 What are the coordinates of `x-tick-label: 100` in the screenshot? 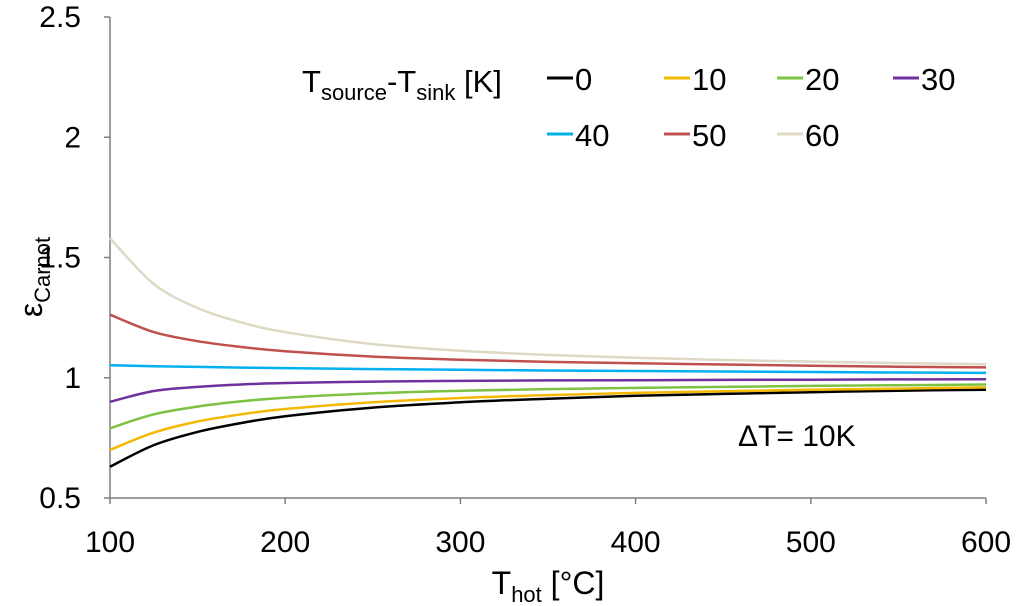 It's located at (110, 542).